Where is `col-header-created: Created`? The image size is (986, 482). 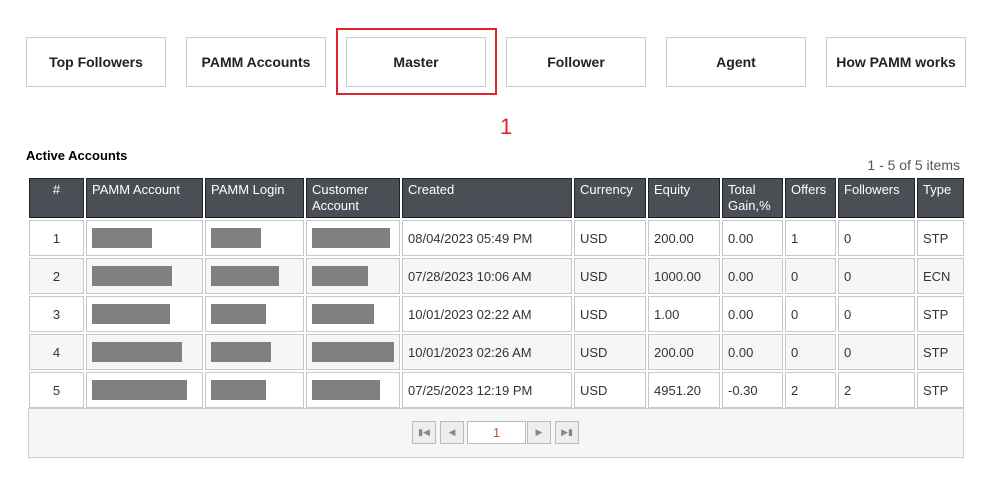
col-header-created: Created is located at coordinates (487, 198).